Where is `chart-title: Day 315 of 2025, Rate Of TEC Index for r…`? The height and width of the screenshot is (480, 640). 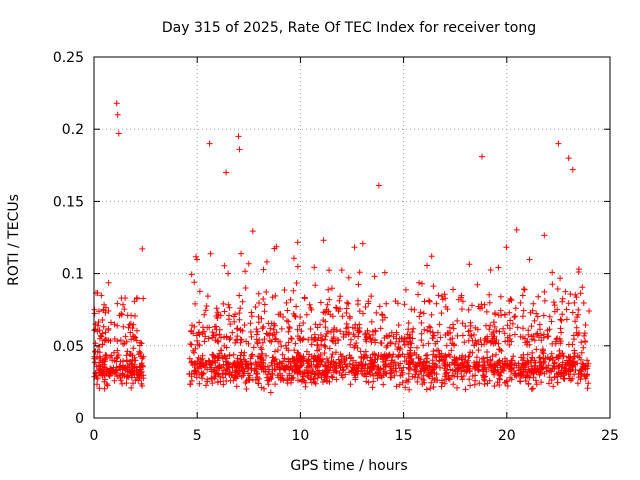
chart-title: Day 315 of 2025, Rate Of TEC Index for r… is located at coordinates (349, 28).